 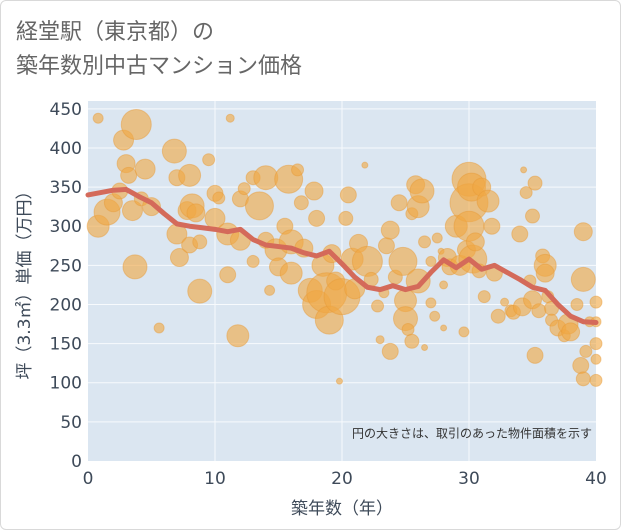 I want to click on y-tick-label: 50, so click(x=71, y=423).